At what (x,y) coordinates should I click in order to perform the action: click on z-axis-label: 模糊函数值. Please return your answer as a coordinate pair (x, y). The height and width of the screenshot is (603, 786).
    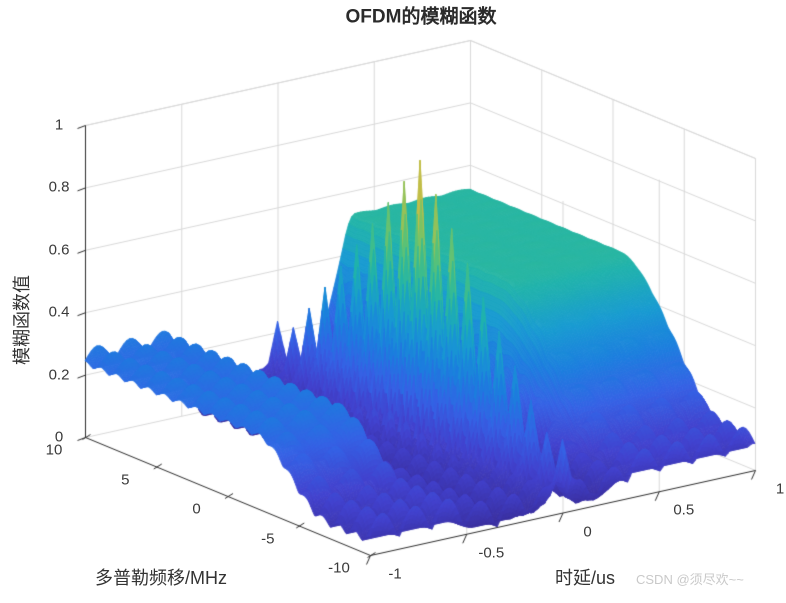
    Looking at the image, I should click on (22, 320).